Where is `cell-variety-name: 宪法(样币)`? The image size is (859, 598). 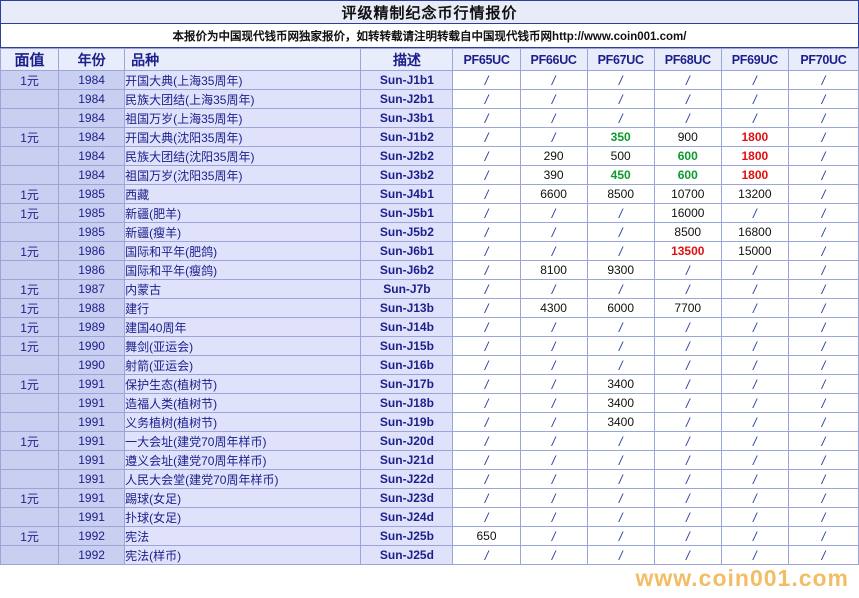
cell-variety-name: 宪法(样币) is located at coordinates (243, 555).